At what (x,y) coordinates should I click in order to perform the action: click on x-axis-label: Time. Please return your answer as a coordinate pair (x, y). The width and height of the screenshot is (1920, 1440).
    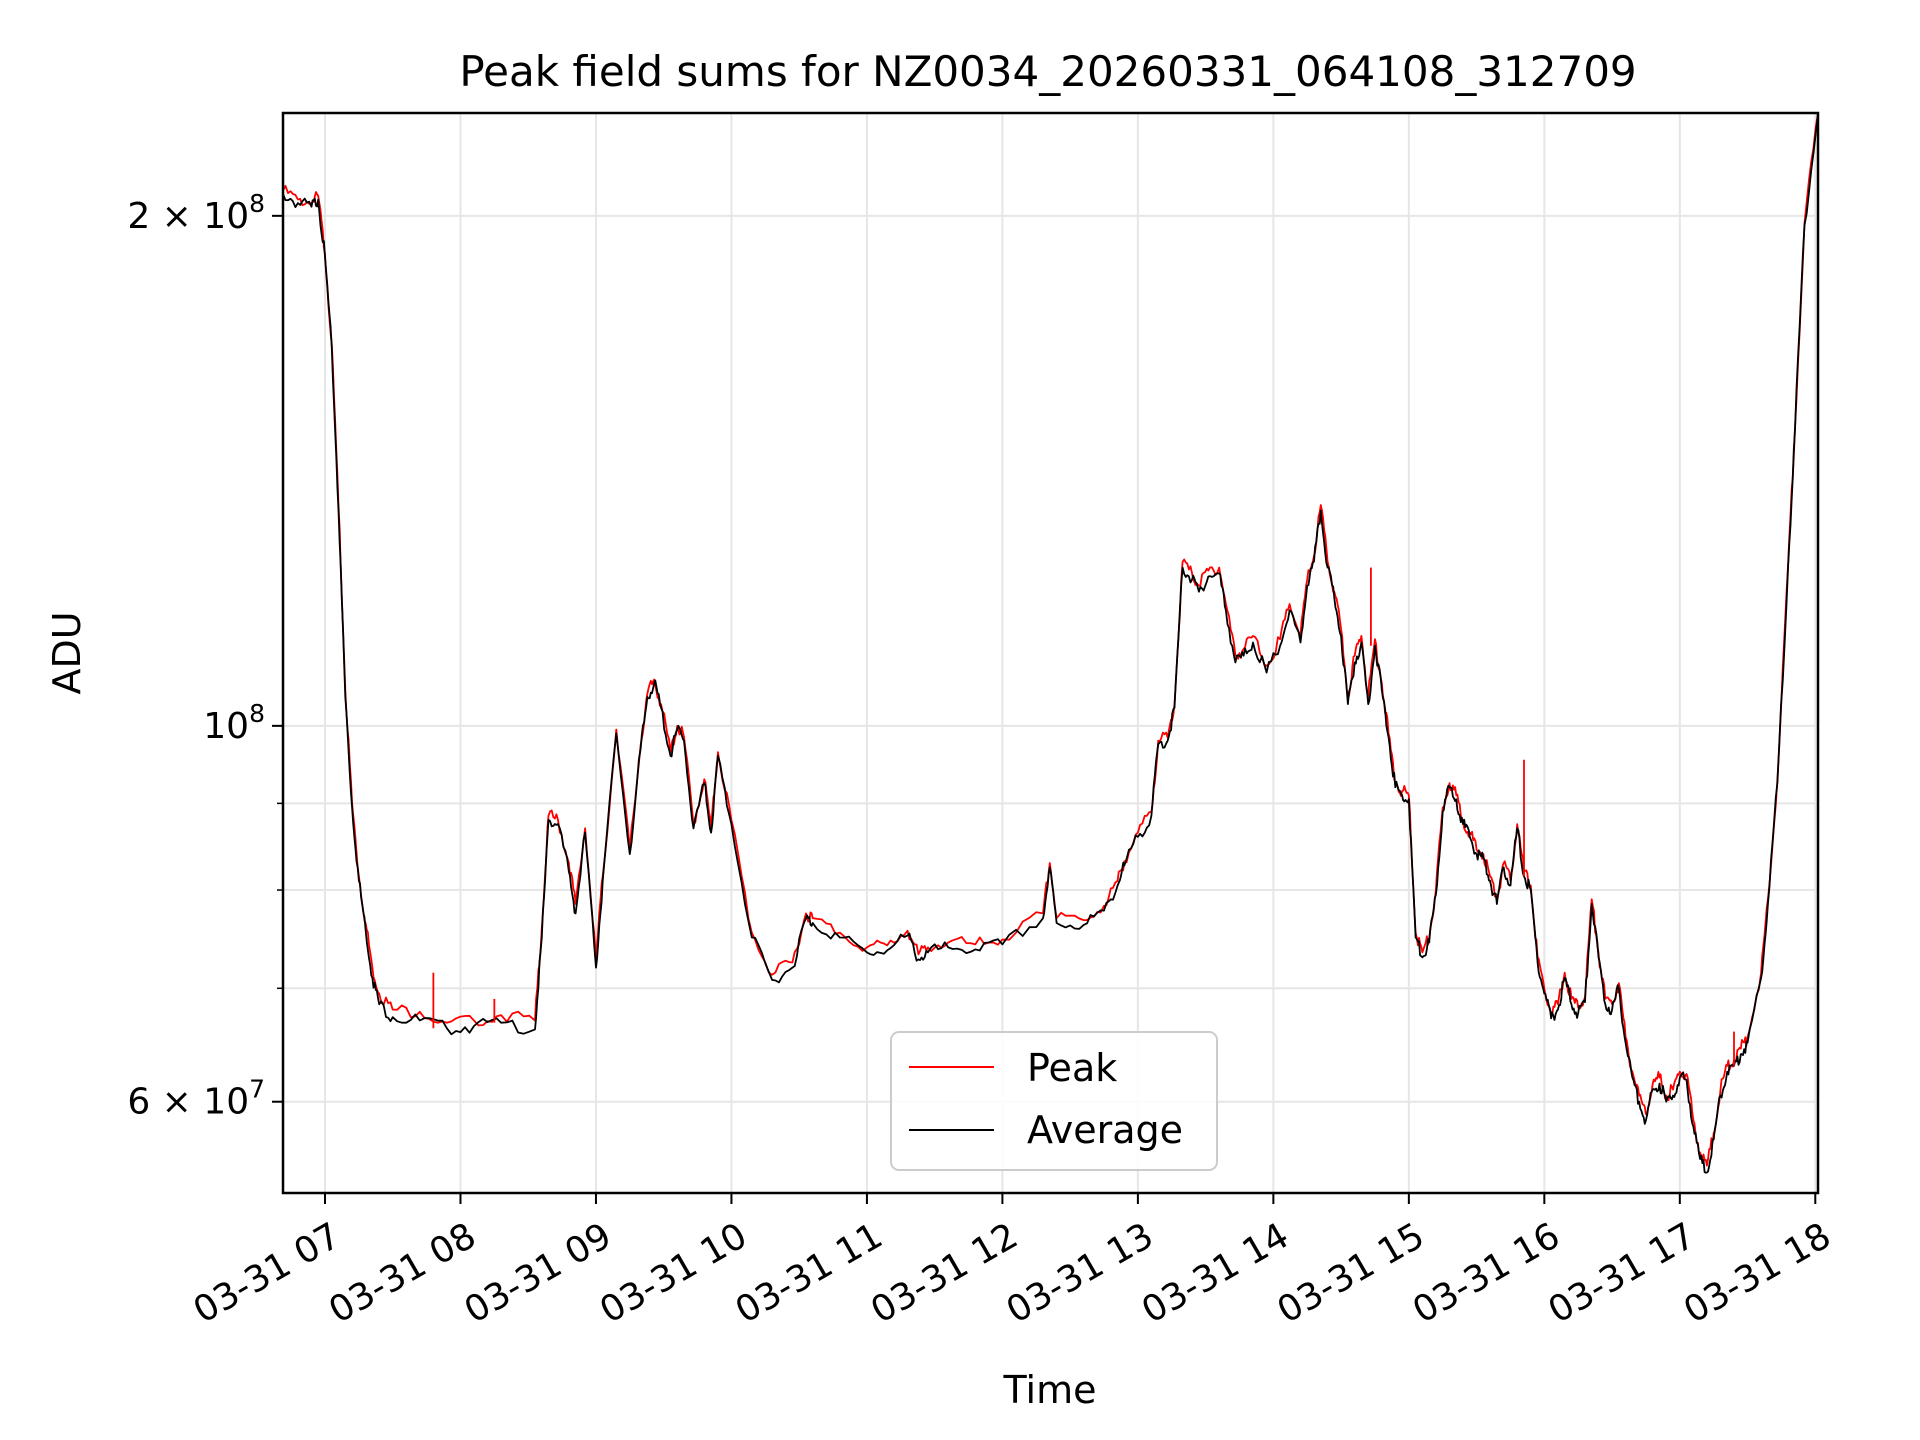
    Looking at the image, I should click on (1050, 1390).